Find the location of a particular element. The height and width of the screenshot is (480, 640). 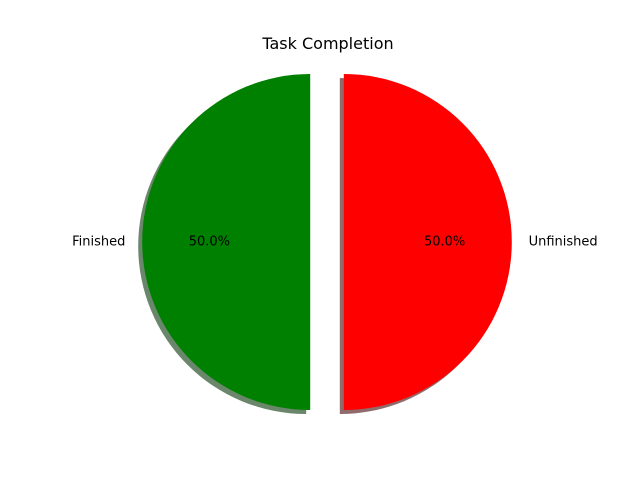

label-layer: Finished 50.0% Unfinished 50.0% is located at coordinates (335, 242).